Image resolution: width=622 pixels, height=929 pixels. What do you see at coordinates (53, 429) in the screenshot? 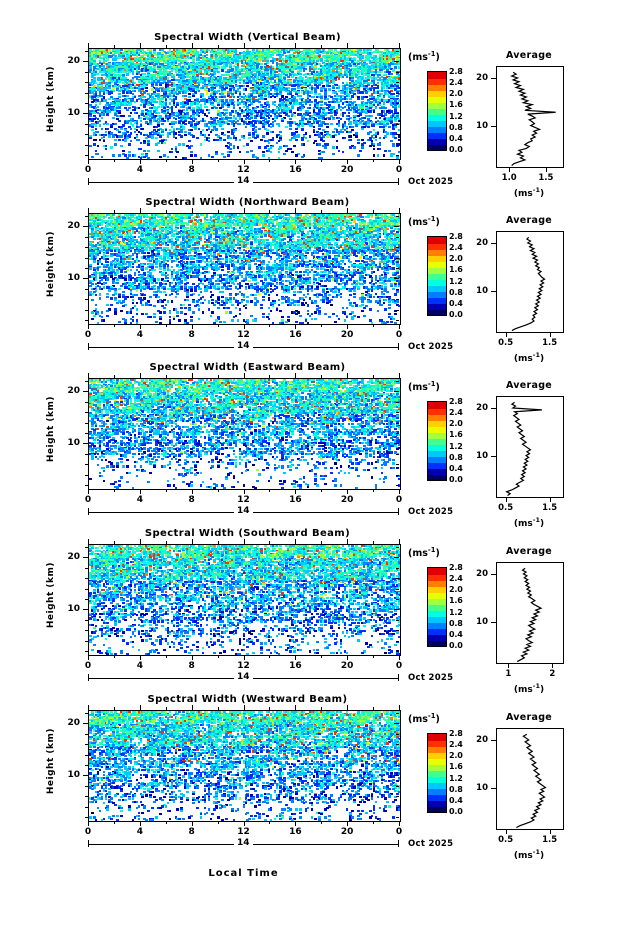
I see `y-axis-title: Height (km)` at bounding box center [53, 429].